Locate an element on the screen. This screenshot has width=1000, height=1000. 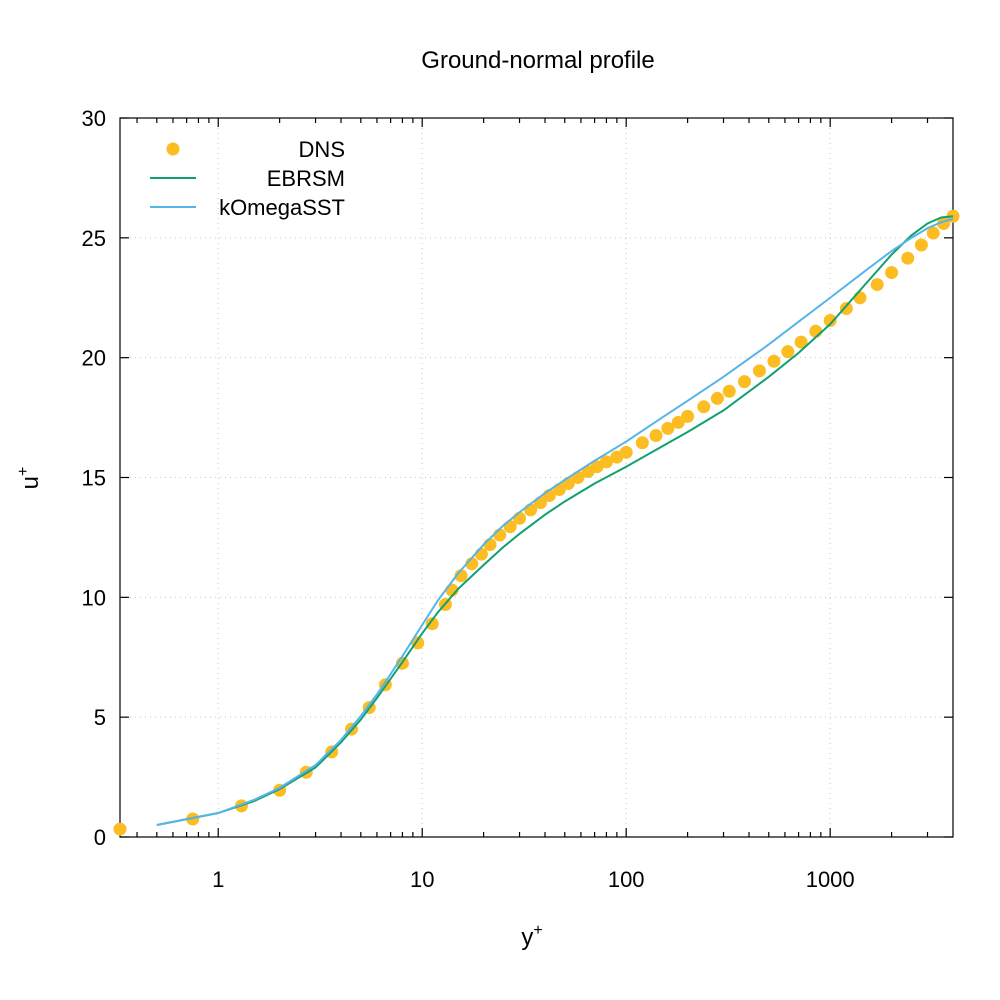
x-tick-label: 100 is located at coordinates (626, 879).